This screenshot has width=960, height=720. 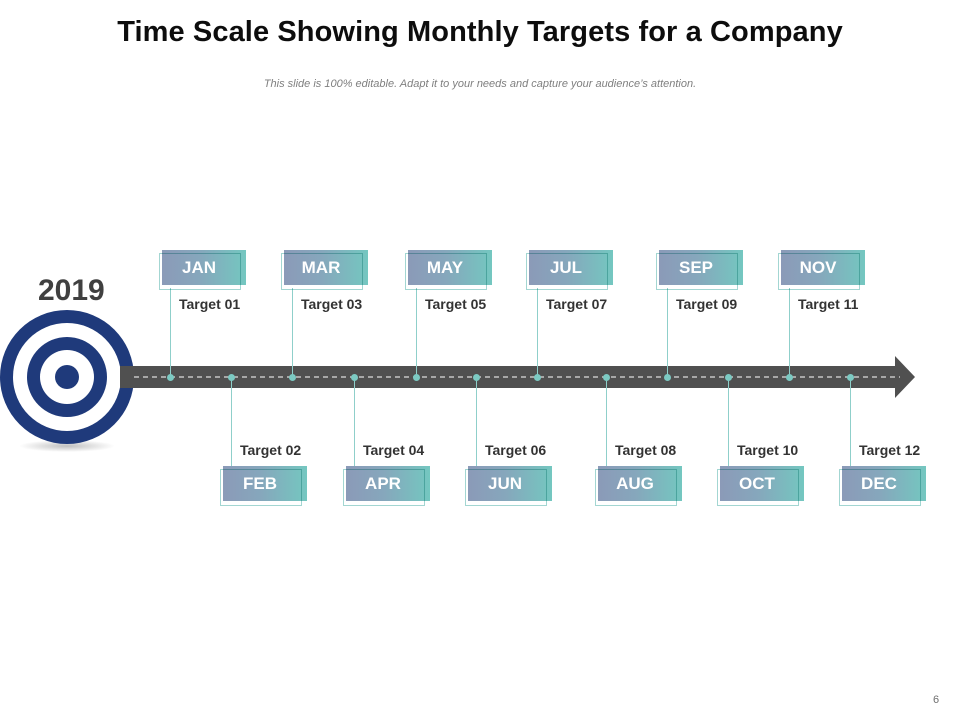 I want to click on month-box-nov: NOV, so click(x=821, y=270).